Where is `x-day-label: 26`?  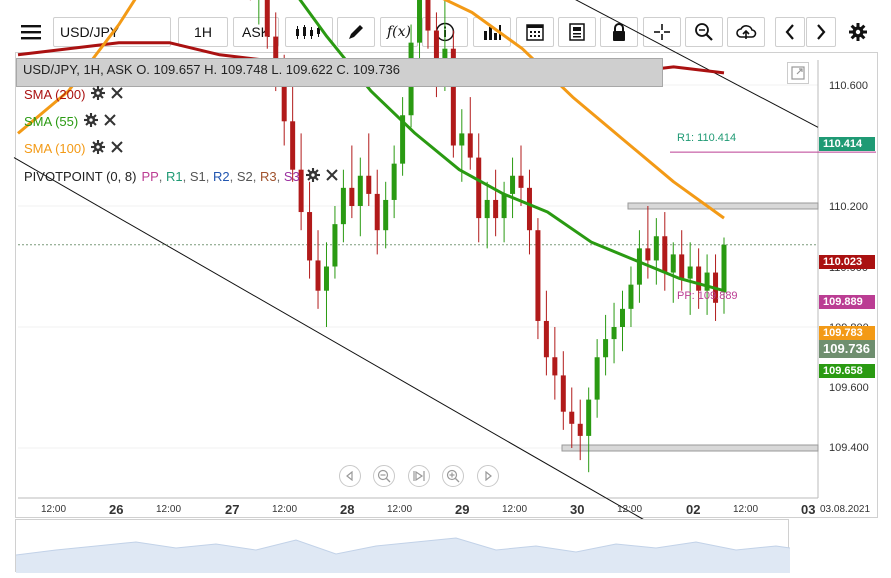 x-day-label: 26 is located at coordinates (116, 509).